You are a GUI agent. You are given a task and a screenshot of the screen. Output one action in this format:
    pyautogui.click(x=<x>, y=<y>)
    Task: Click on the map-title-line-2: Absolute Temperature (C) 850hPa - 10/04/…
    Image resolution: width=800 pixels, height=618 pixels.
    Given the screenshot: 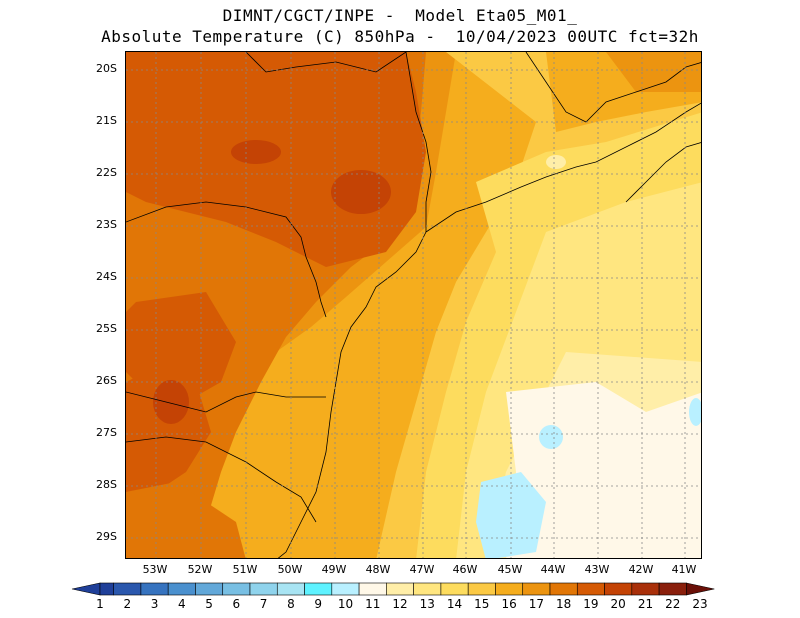 What is the action you would take?
    pyautogui.click(x=400, y=36)
    